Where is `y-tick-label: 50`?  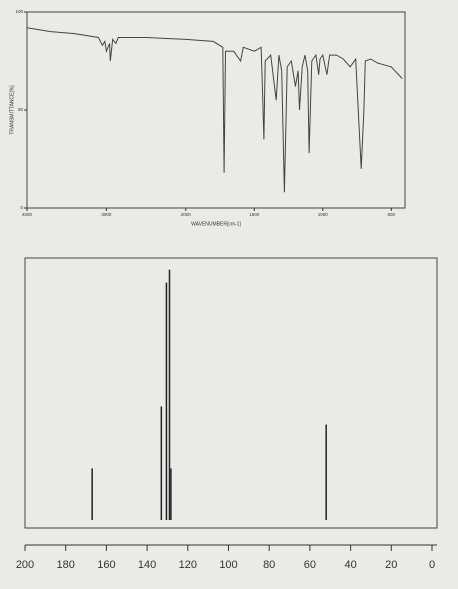 y-tick-label: 50 is located at coordinates (21, 109).